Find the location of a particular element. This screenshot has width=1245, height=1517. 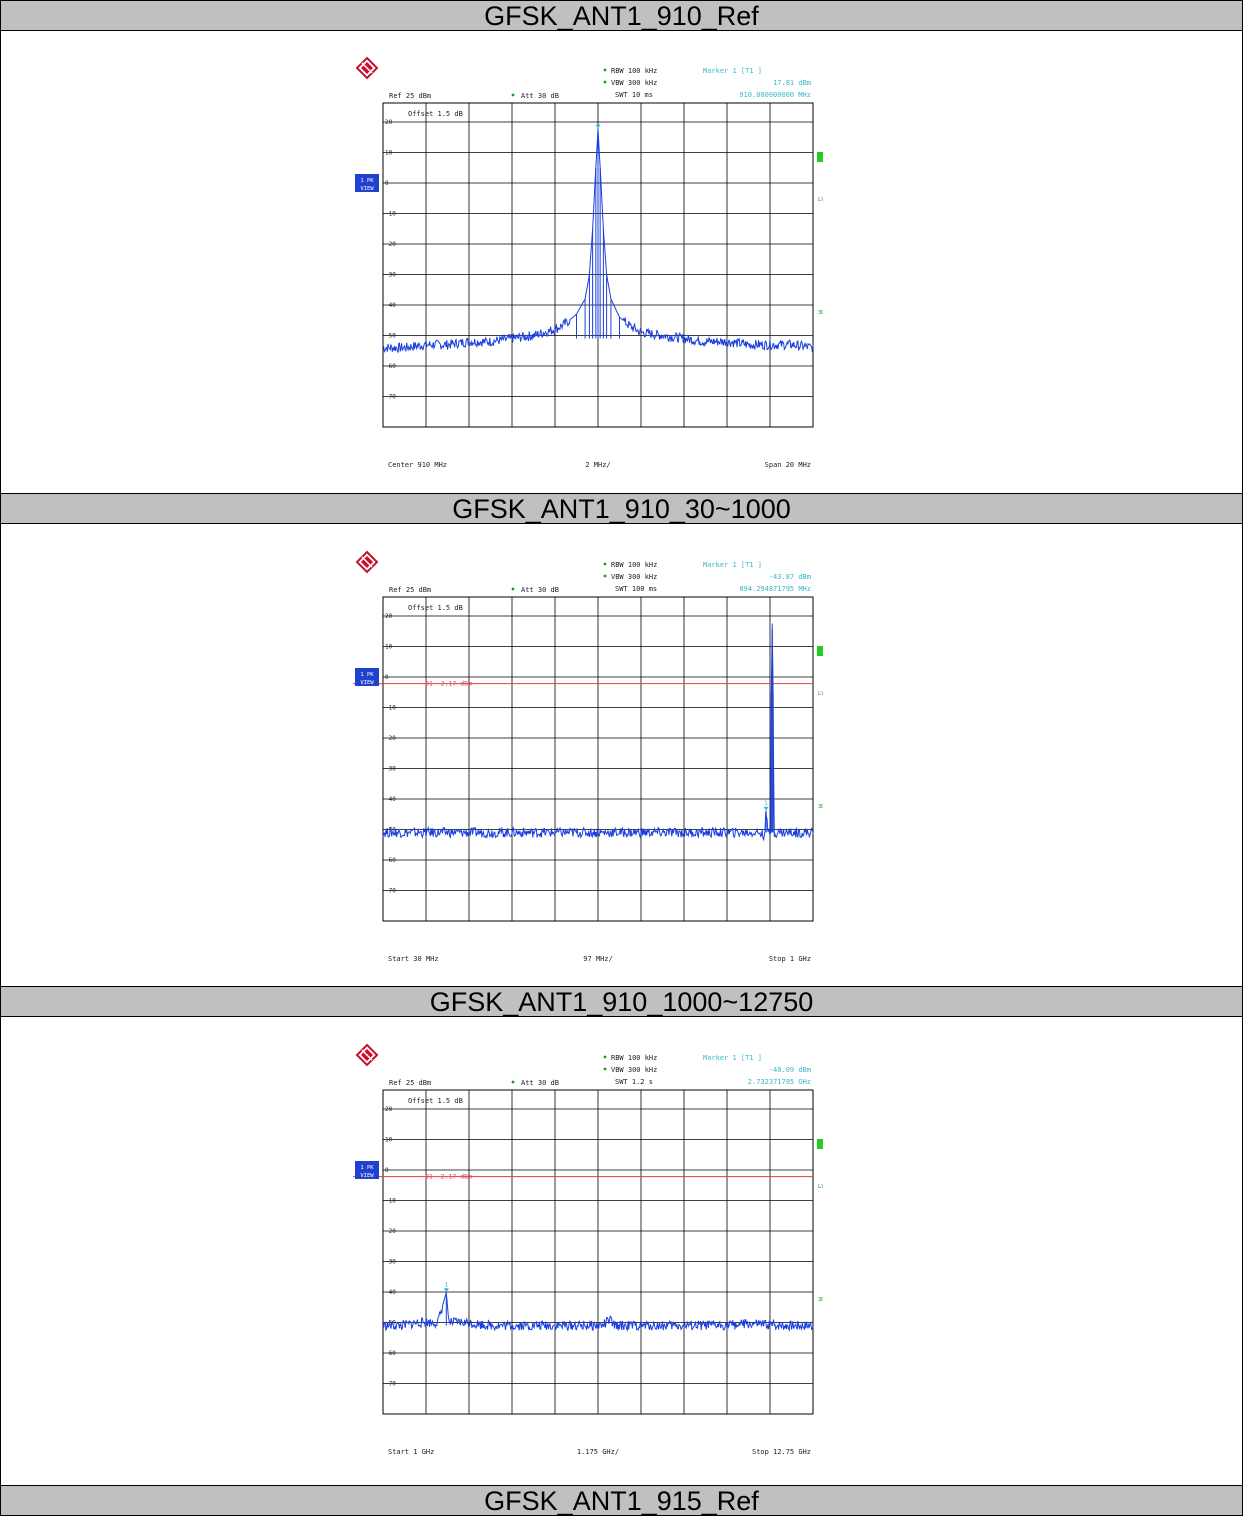

x-mid-label: 97 MHz/ is located at coordinates (598, 959).